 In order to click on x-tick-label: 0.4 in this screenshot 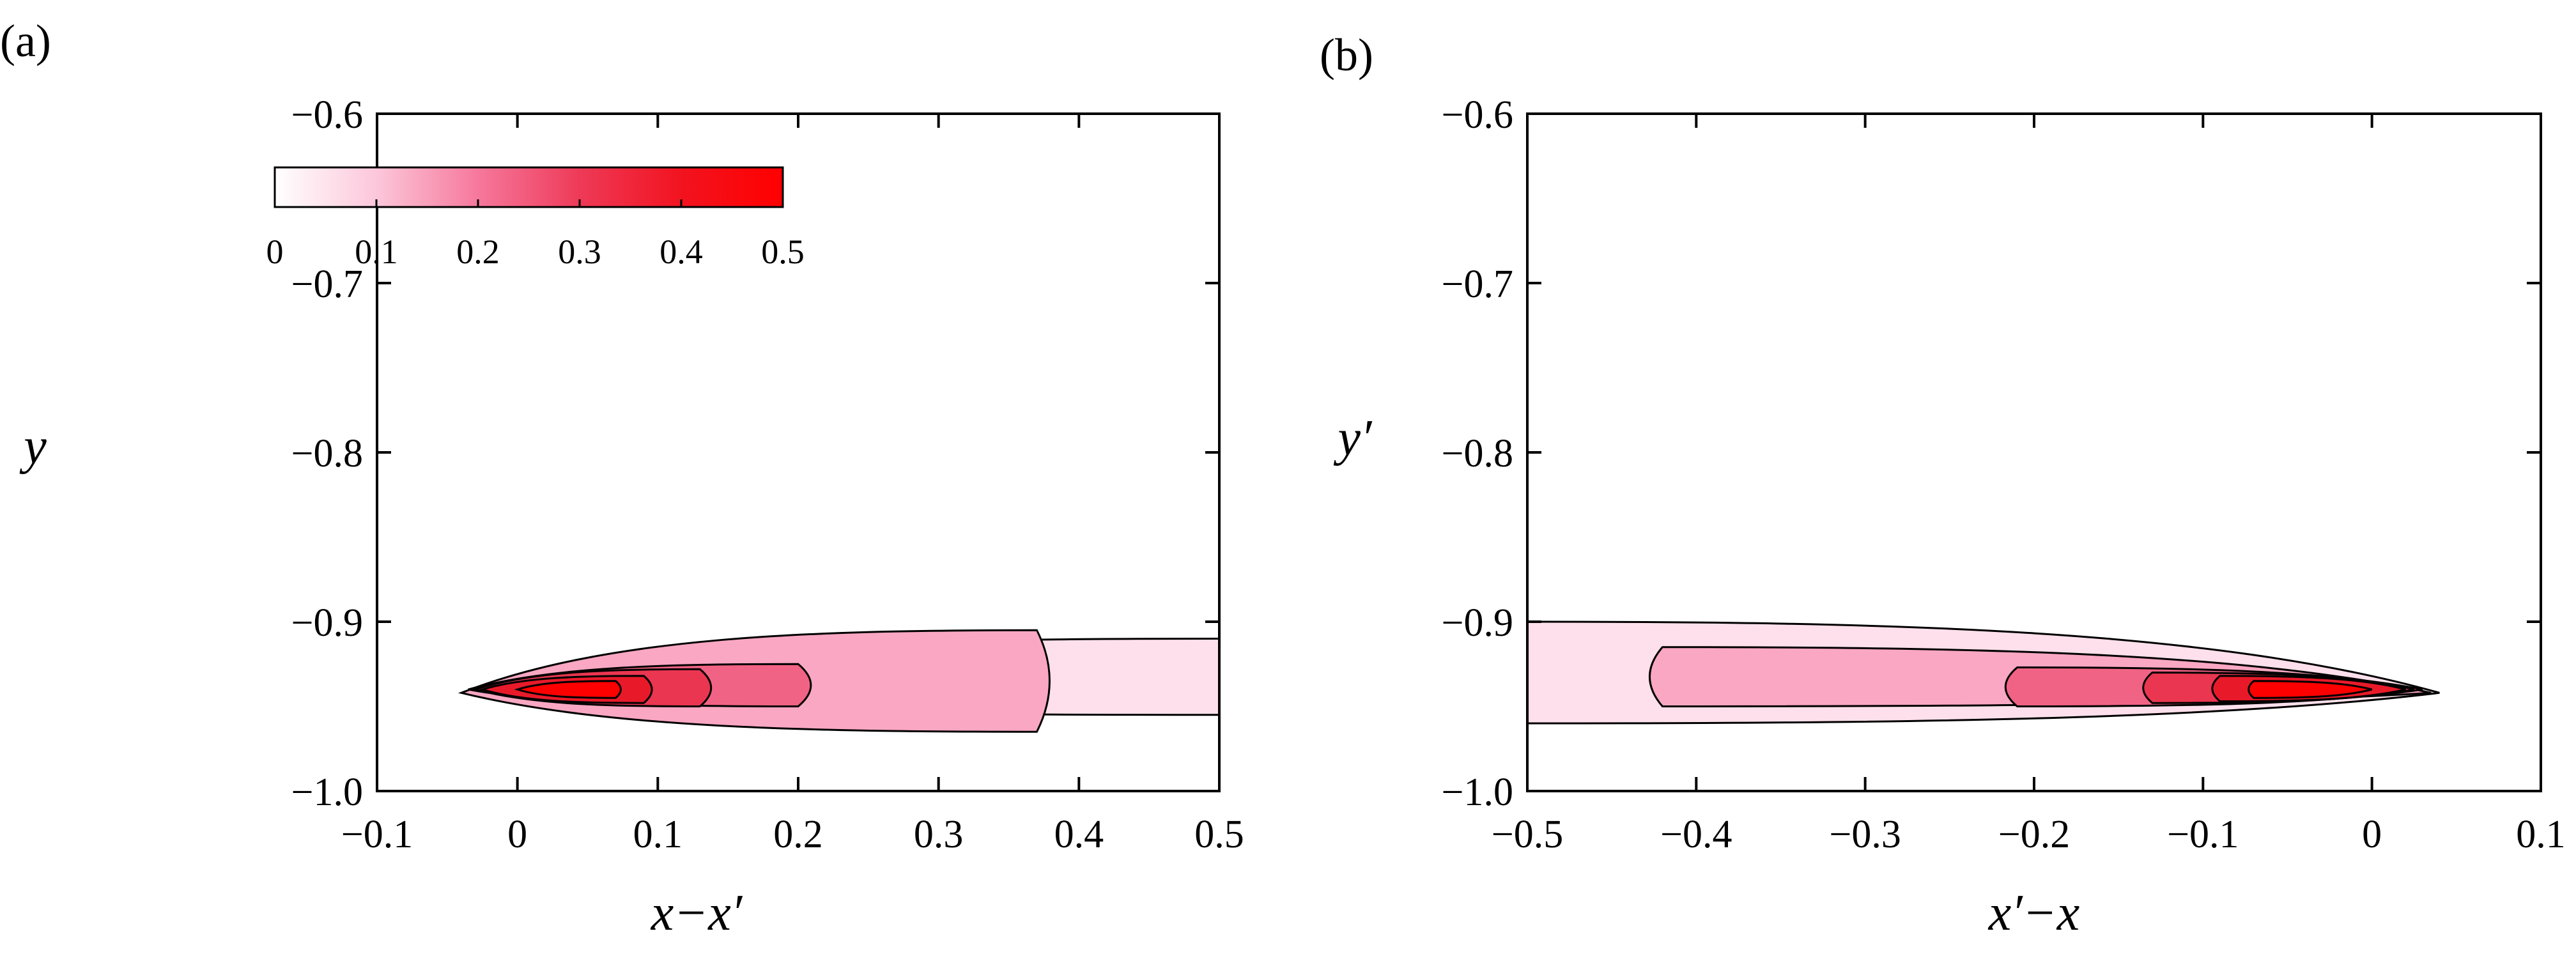, I will do `click(1079, 834)`.